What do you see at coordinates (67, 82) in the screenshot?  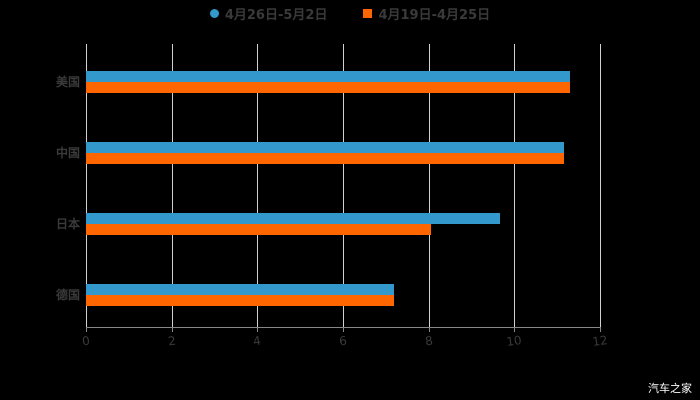 I see `y-category-label: 美国` at bounding box center [67, 82].